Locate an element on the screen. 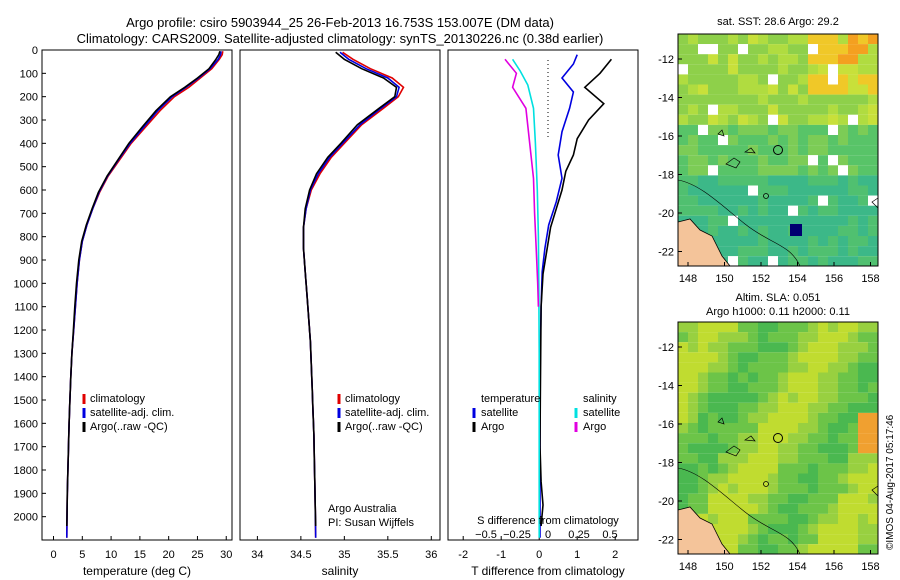 Image resolution: width=900 pixels, height=580 pixels. reef-contour is located at coordinates (739, 222).